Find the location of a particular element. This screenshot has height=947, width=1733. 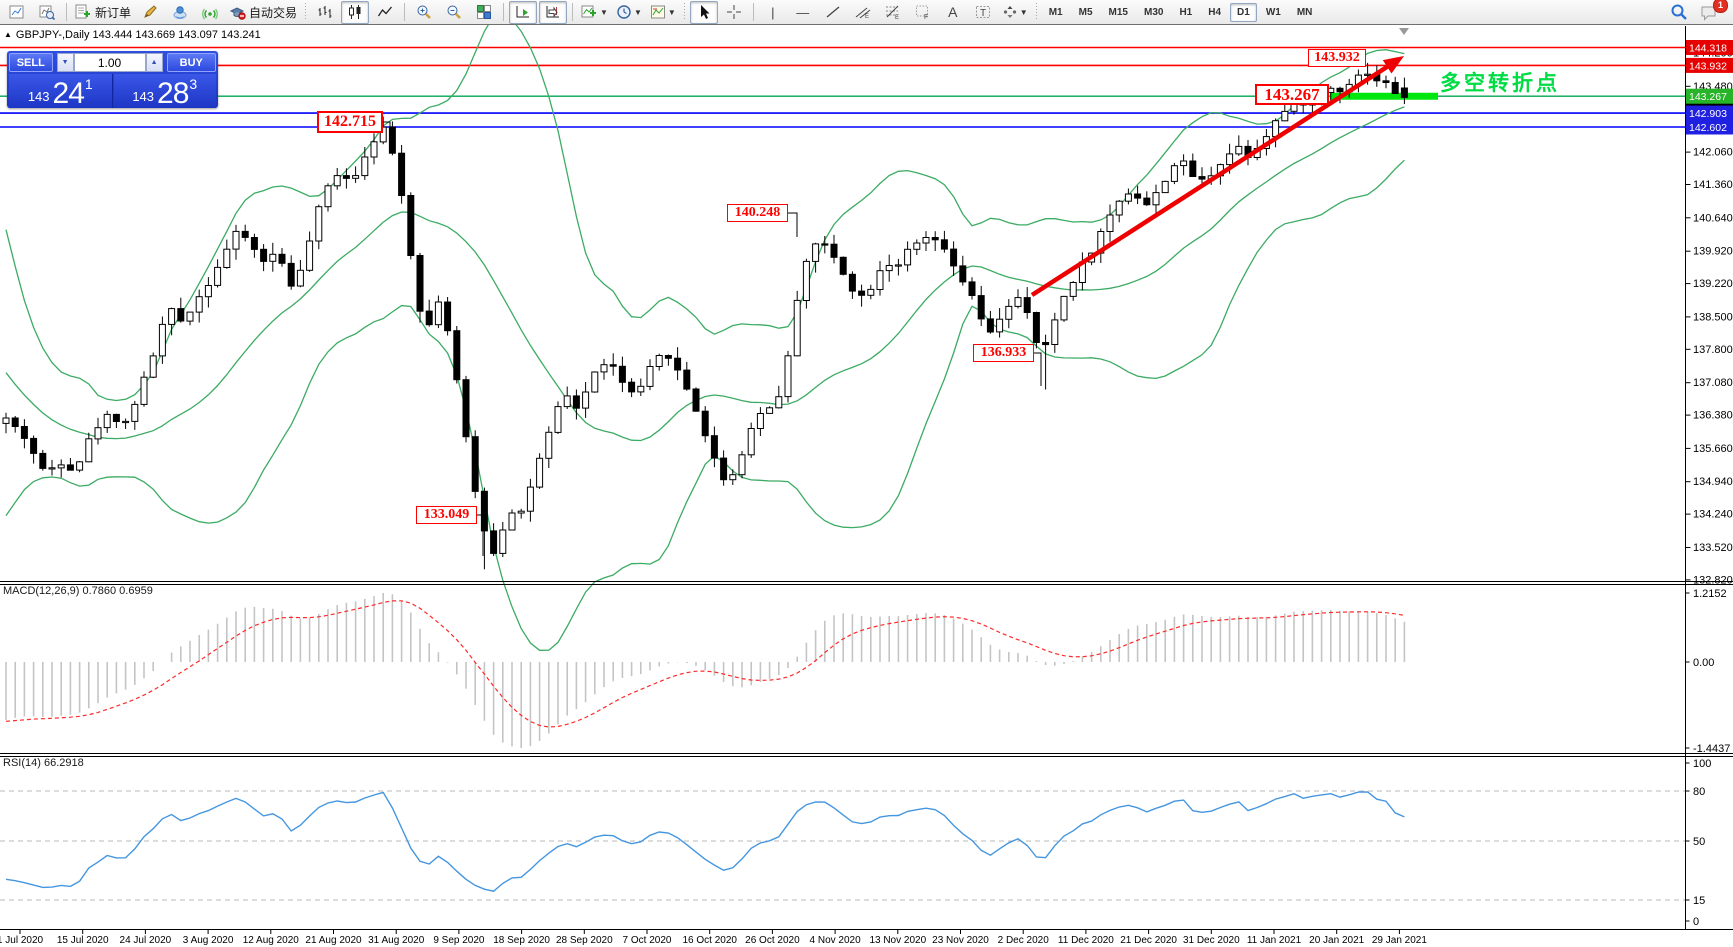

time-tick-label: 21 Aug 2020 is located at coordinates (333, 940).